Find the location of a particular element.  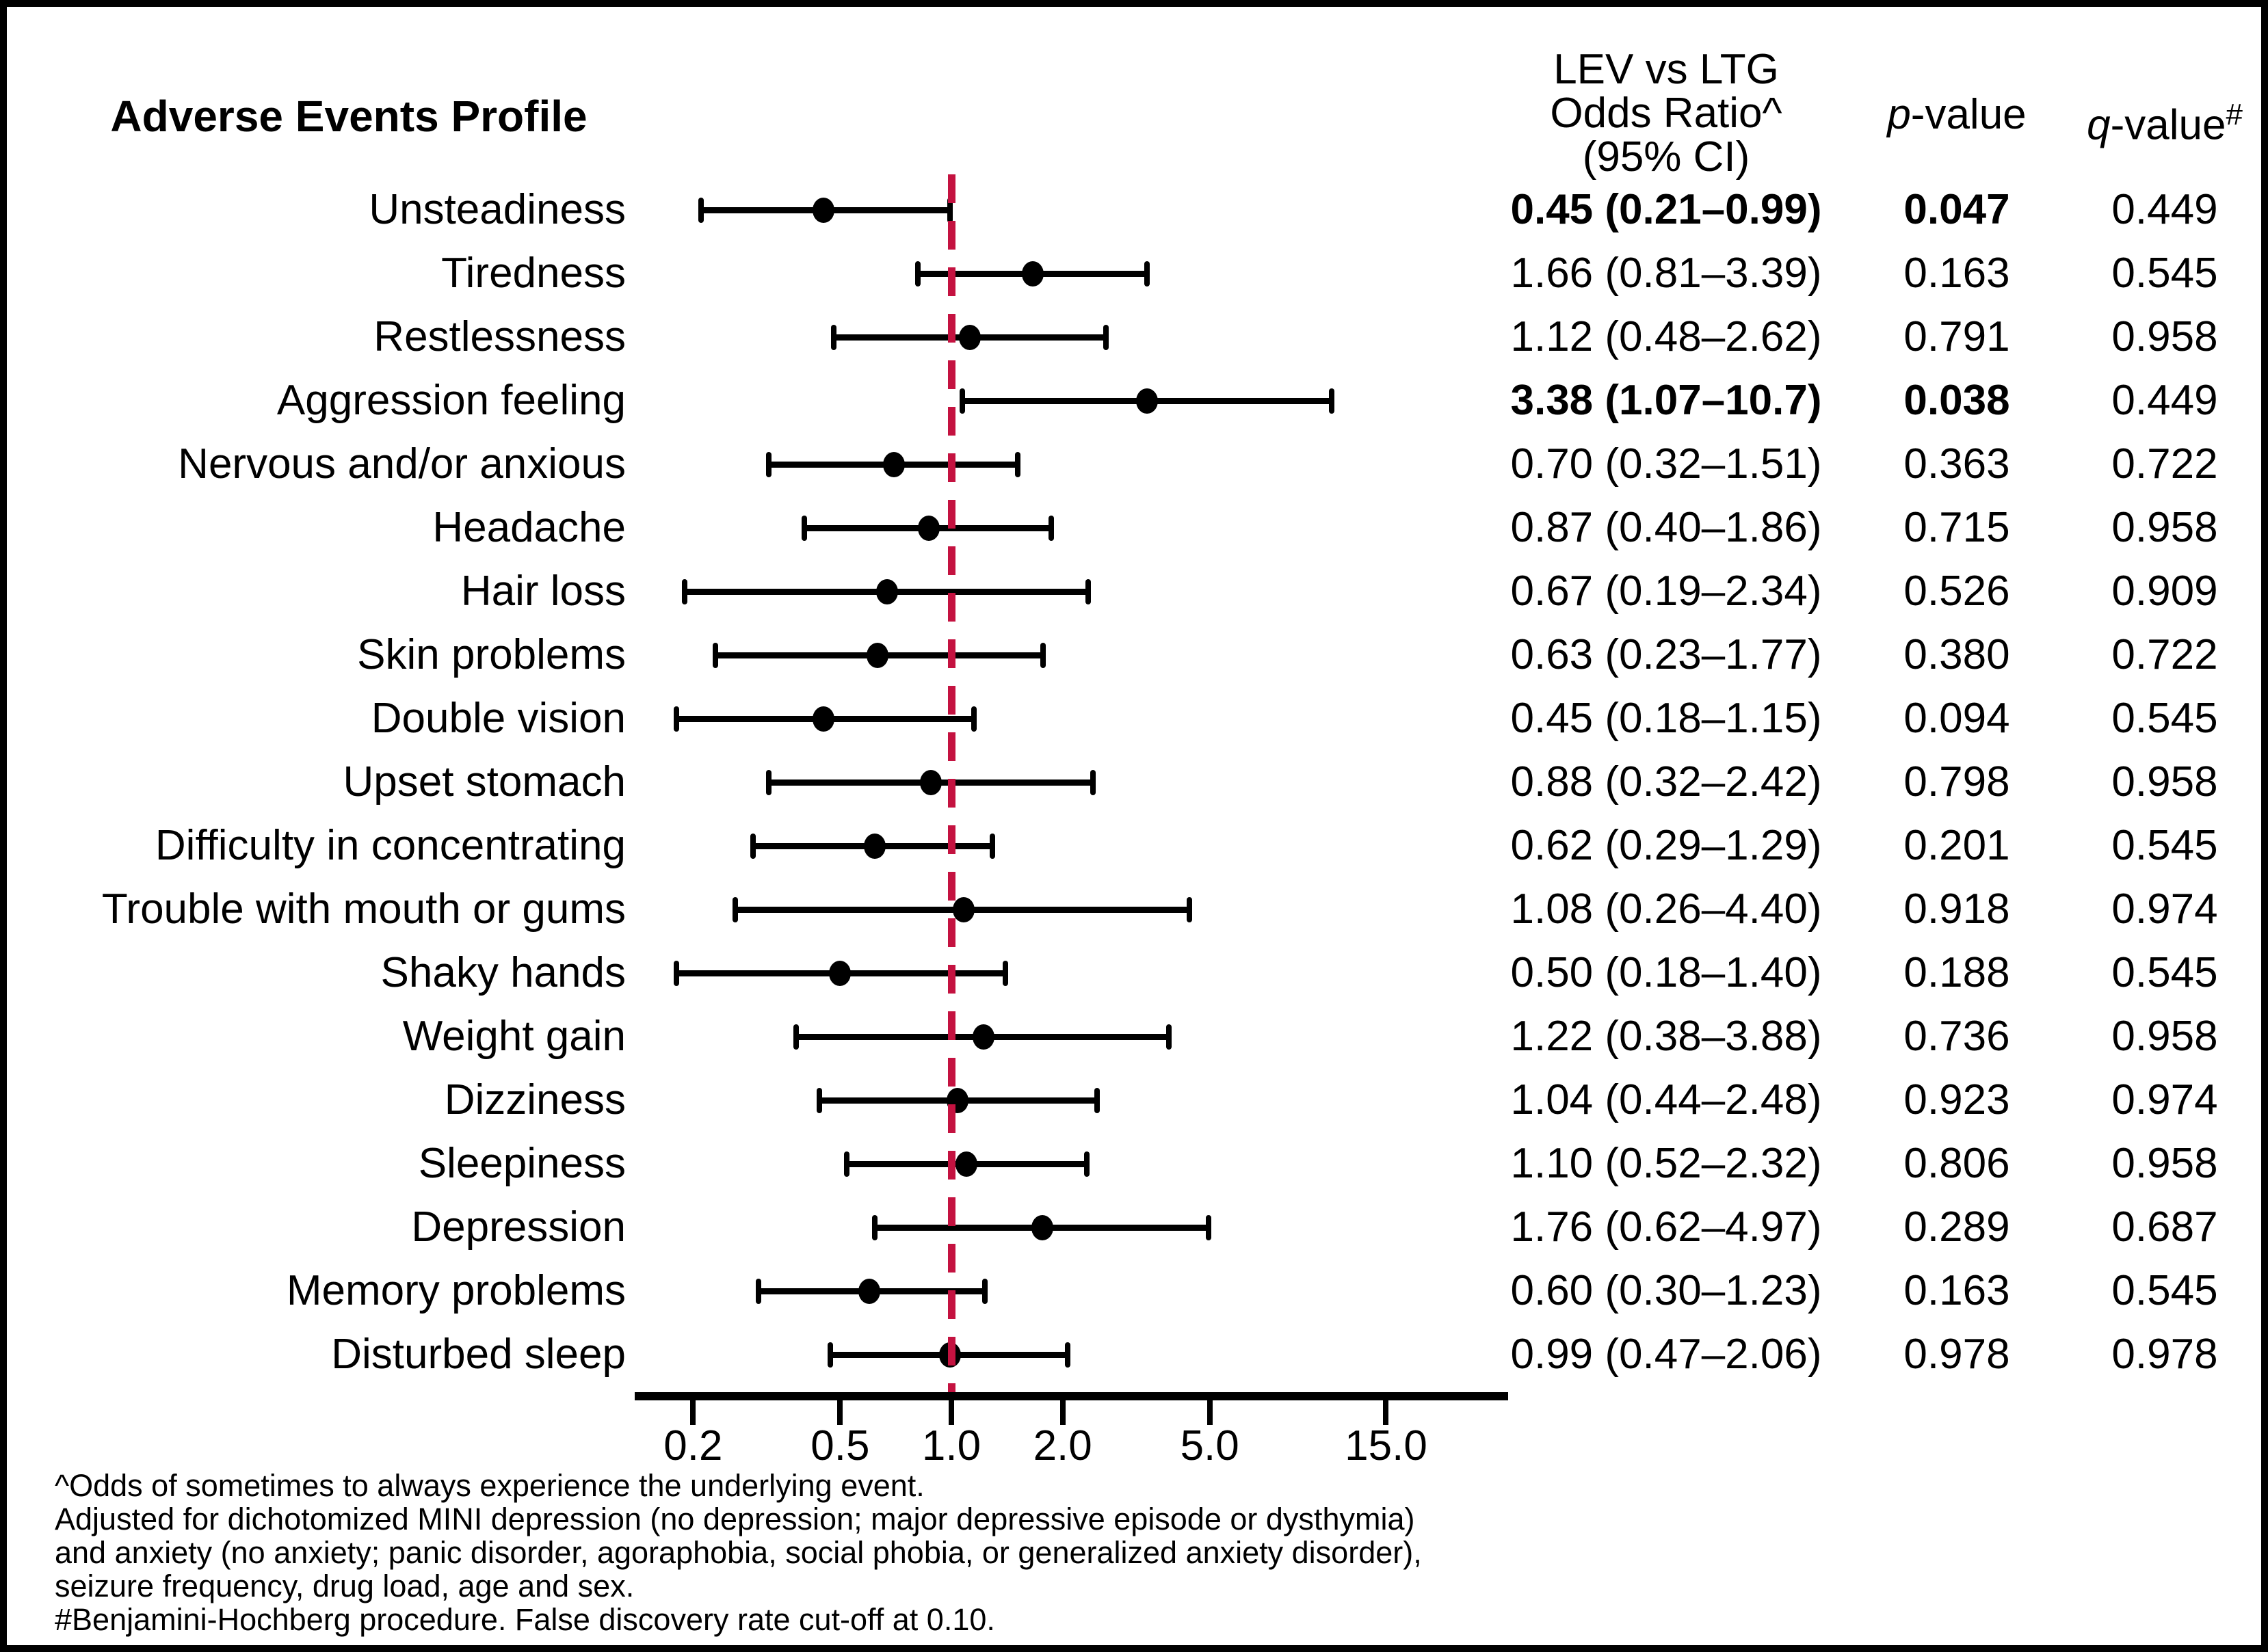

x-tick-label: 0.5 is located at coordinates (840, 1445).